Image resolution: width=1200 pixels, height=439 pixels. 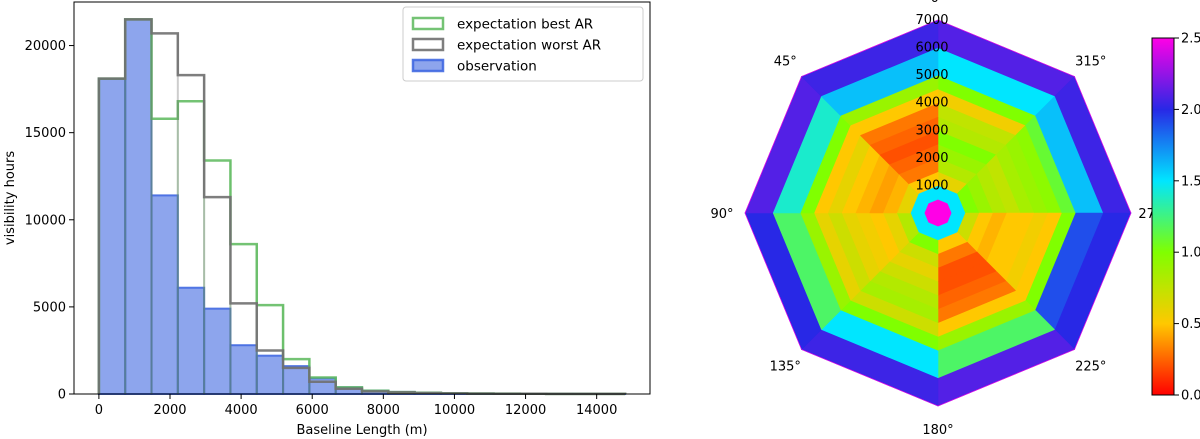 I want to click on radial-tick-label: 7000, so click(x=931, y=20).